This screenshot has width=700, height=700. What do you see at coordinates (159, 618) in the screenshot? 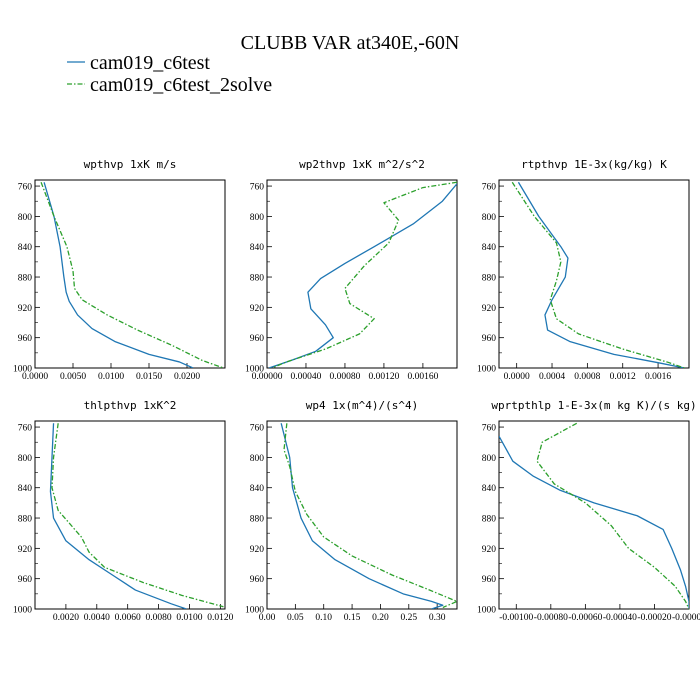
I see `x-tick-label: 0.0080` at bounding box center [159, 618].